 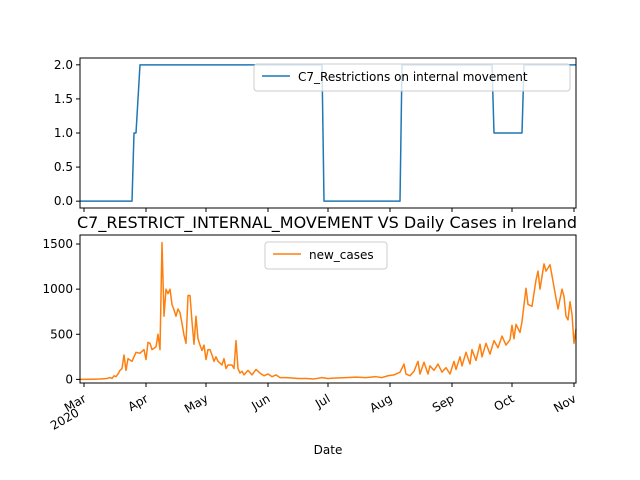 I want to click on bottom-y-tick-label: 1500, so click(x=57, y=244).